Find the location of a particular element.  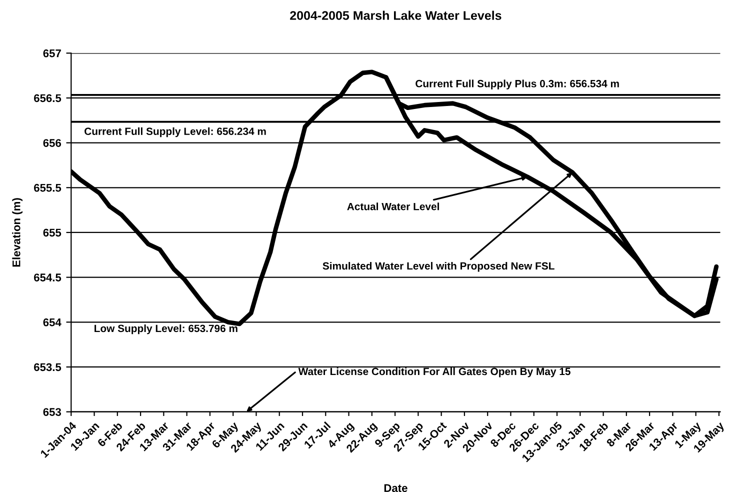

y-tick-label: 656.5 is located at coordinates (48, 98).